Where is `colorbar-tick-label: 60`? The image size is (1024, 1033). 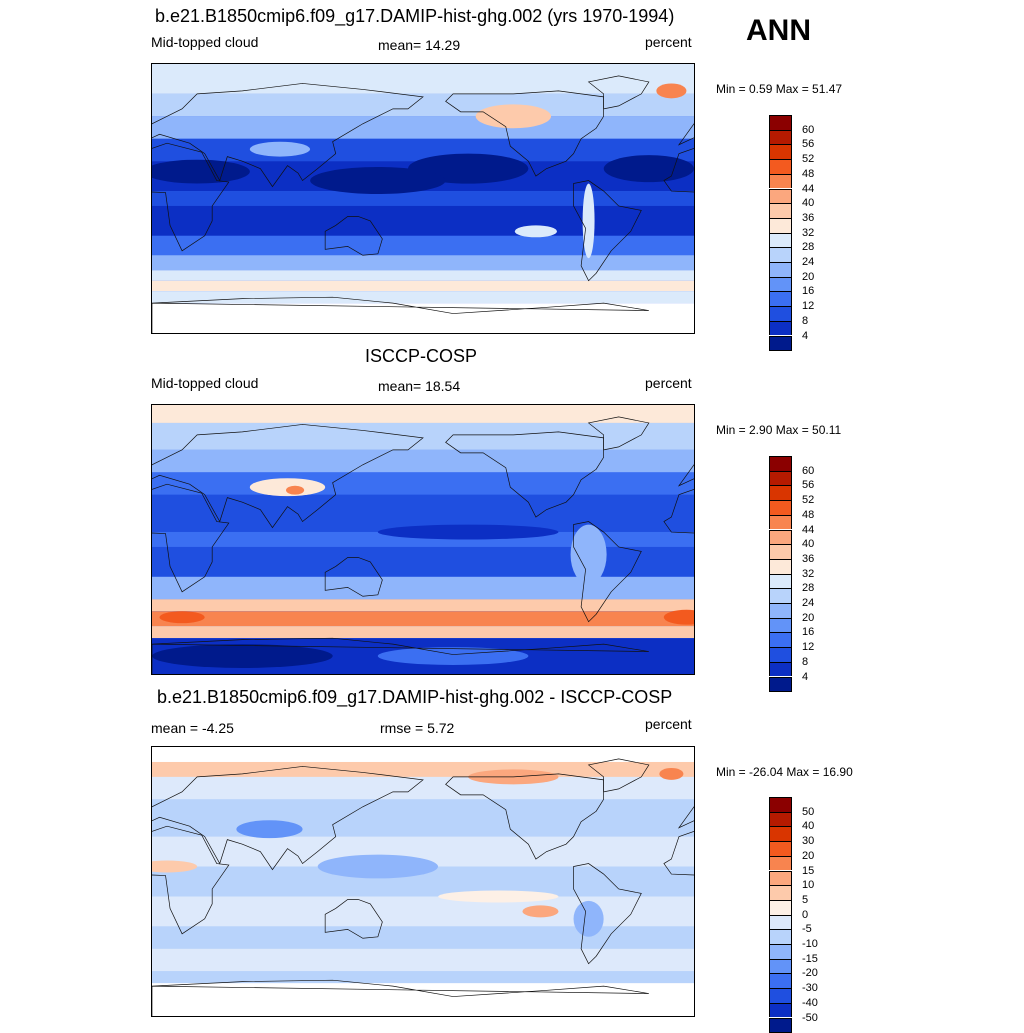
colorbar-tick-label: 60 is located at coordinates (808, 470).